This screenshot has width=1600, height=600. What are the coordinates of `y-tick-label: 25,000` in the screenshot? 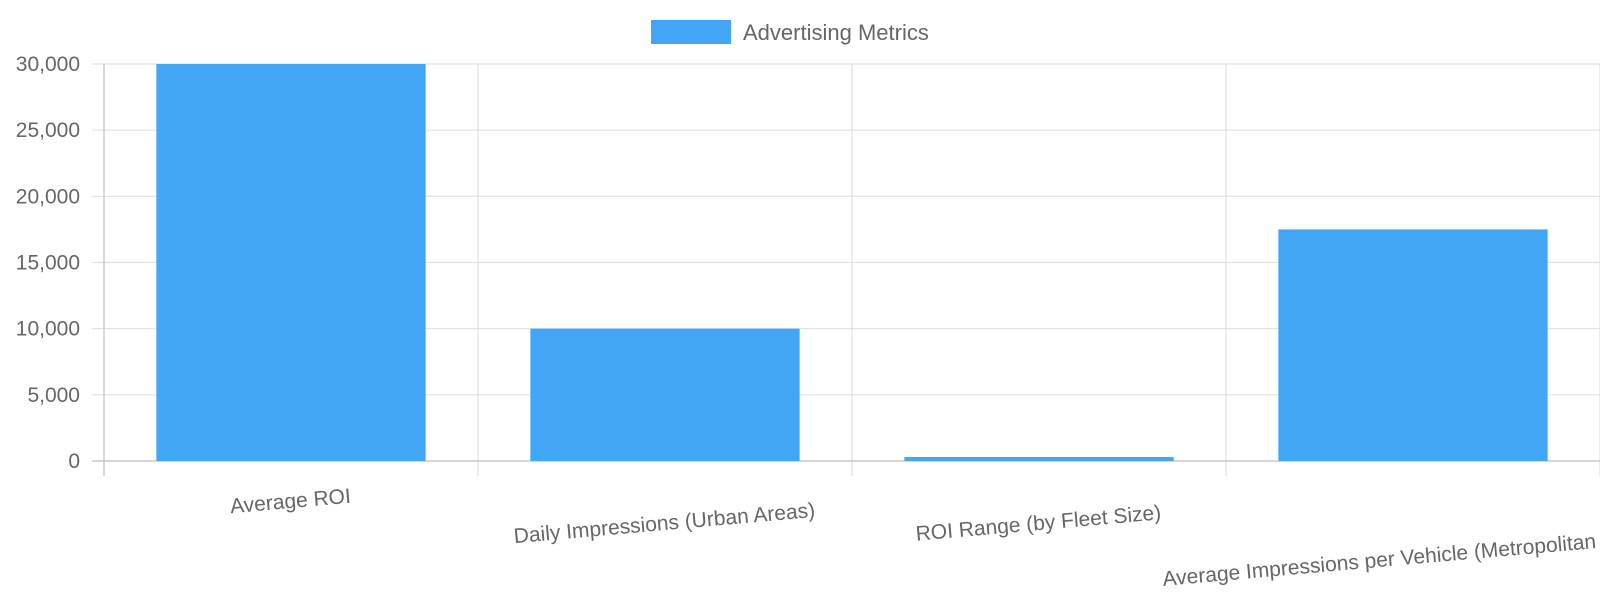 It's located at (48, 130).